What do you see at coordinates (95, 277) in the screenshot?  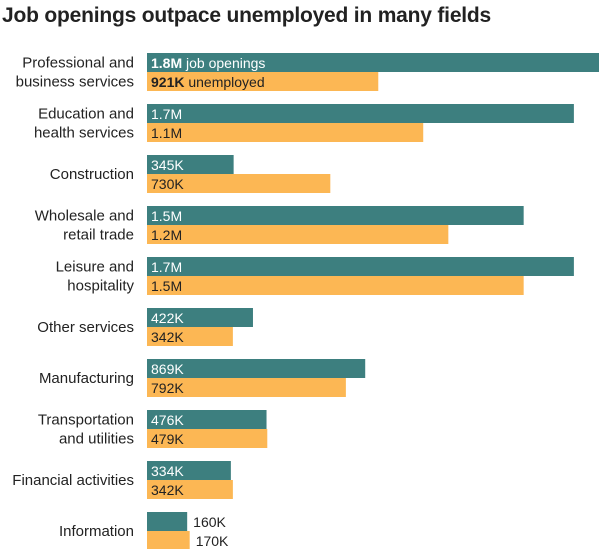 I see `category-label: Leisure and hospitality` at bounding box center [95, 277].